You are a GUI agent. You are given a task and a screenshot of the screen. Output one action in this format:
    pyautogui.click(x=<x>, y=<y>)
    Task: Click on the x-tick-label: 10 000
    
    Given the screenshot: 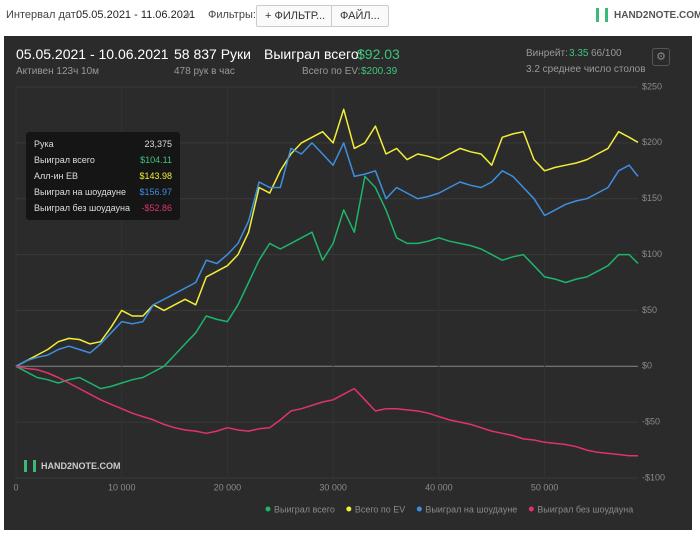 What is the action you would take?
    pyautogui.click(x=122, y=487)
    